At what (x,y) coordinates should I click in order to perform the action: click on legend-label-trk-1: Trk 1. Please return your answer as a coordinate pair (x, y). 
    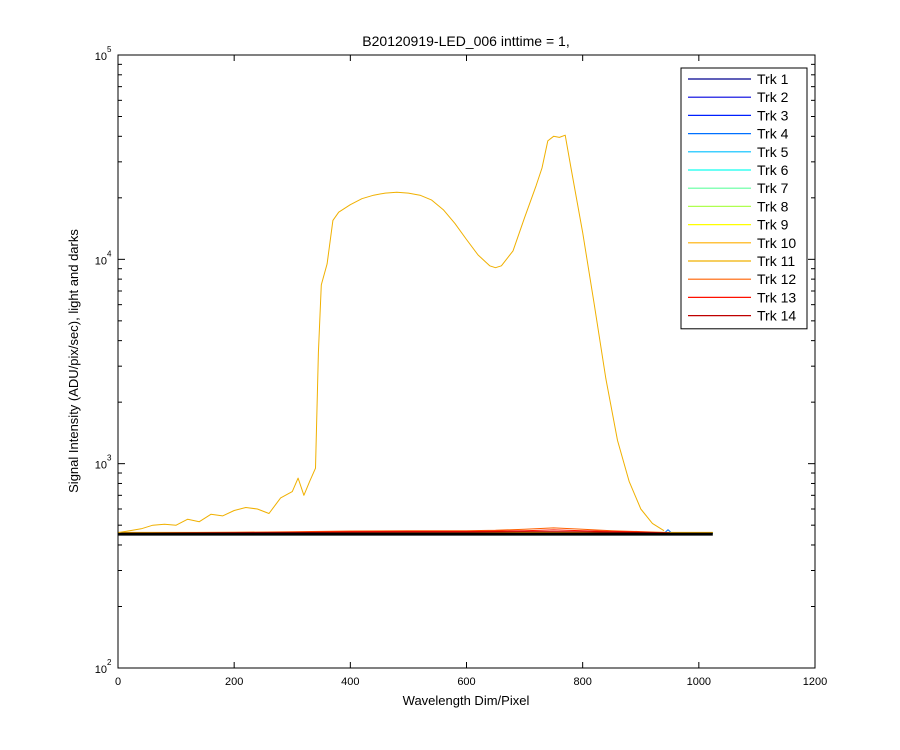
    Looking at the image, I should click on (773, 79).